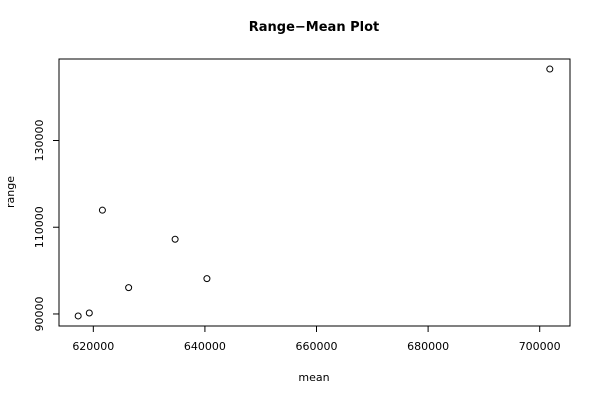 This screenshot has height=400, width=600. Describe the element at coordinates (540, 346) in the screenshot. I see `x-tick-label: 700000` at that location.